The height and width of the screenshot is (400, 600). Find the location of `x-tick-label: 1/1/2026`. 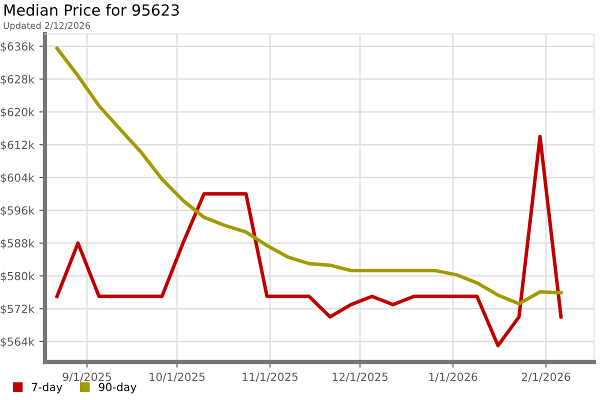

x-tick-label: 1/1/2026 is located at coordinates (453, 377).